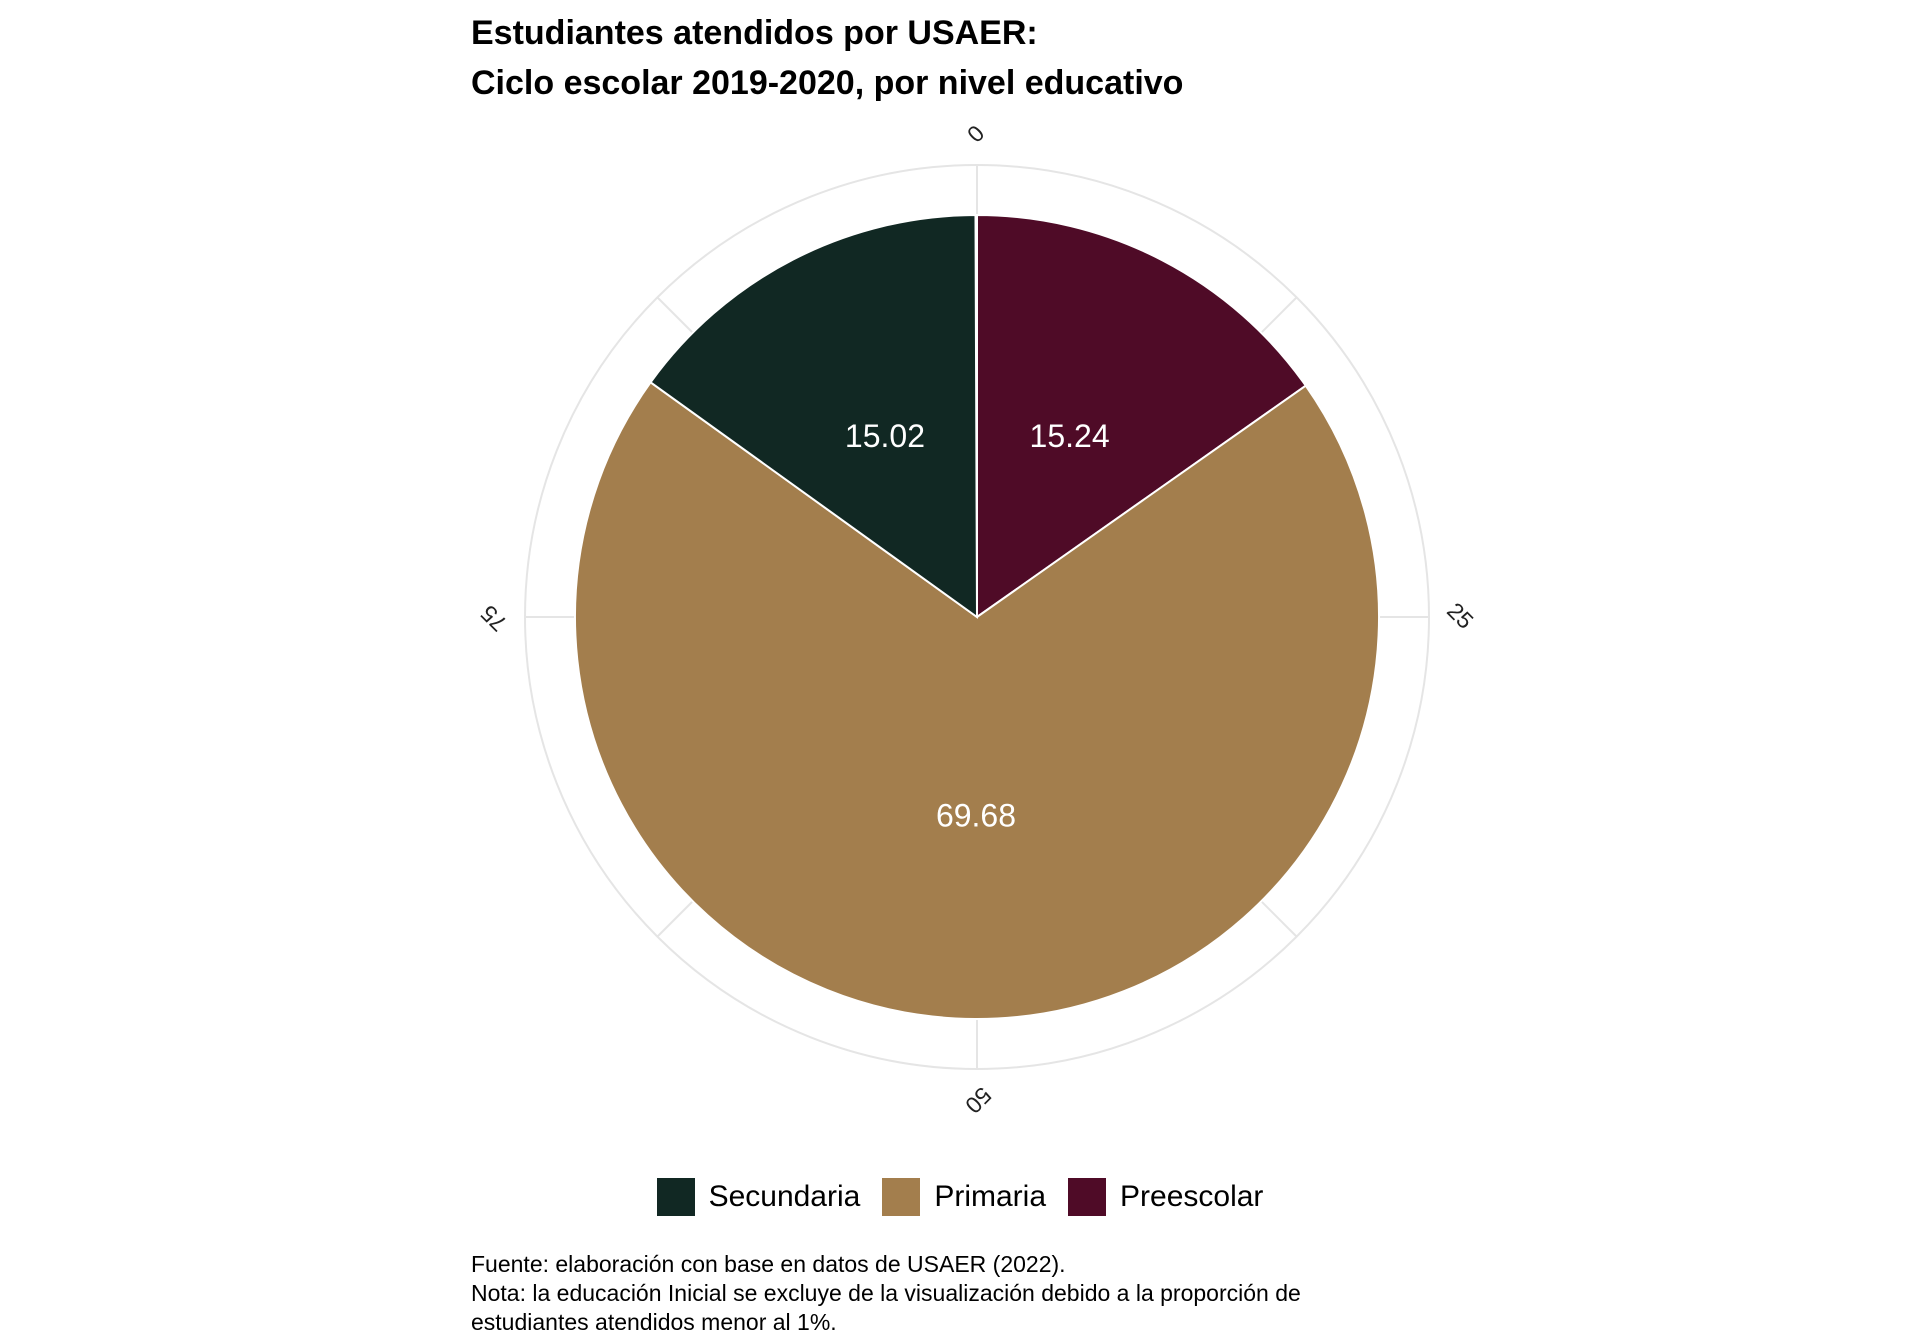 The image size is (1920, 1344). Describe the element at coordinates (901, 1197) in the screenshot. I see `legend-swatch-primaria` at that location.